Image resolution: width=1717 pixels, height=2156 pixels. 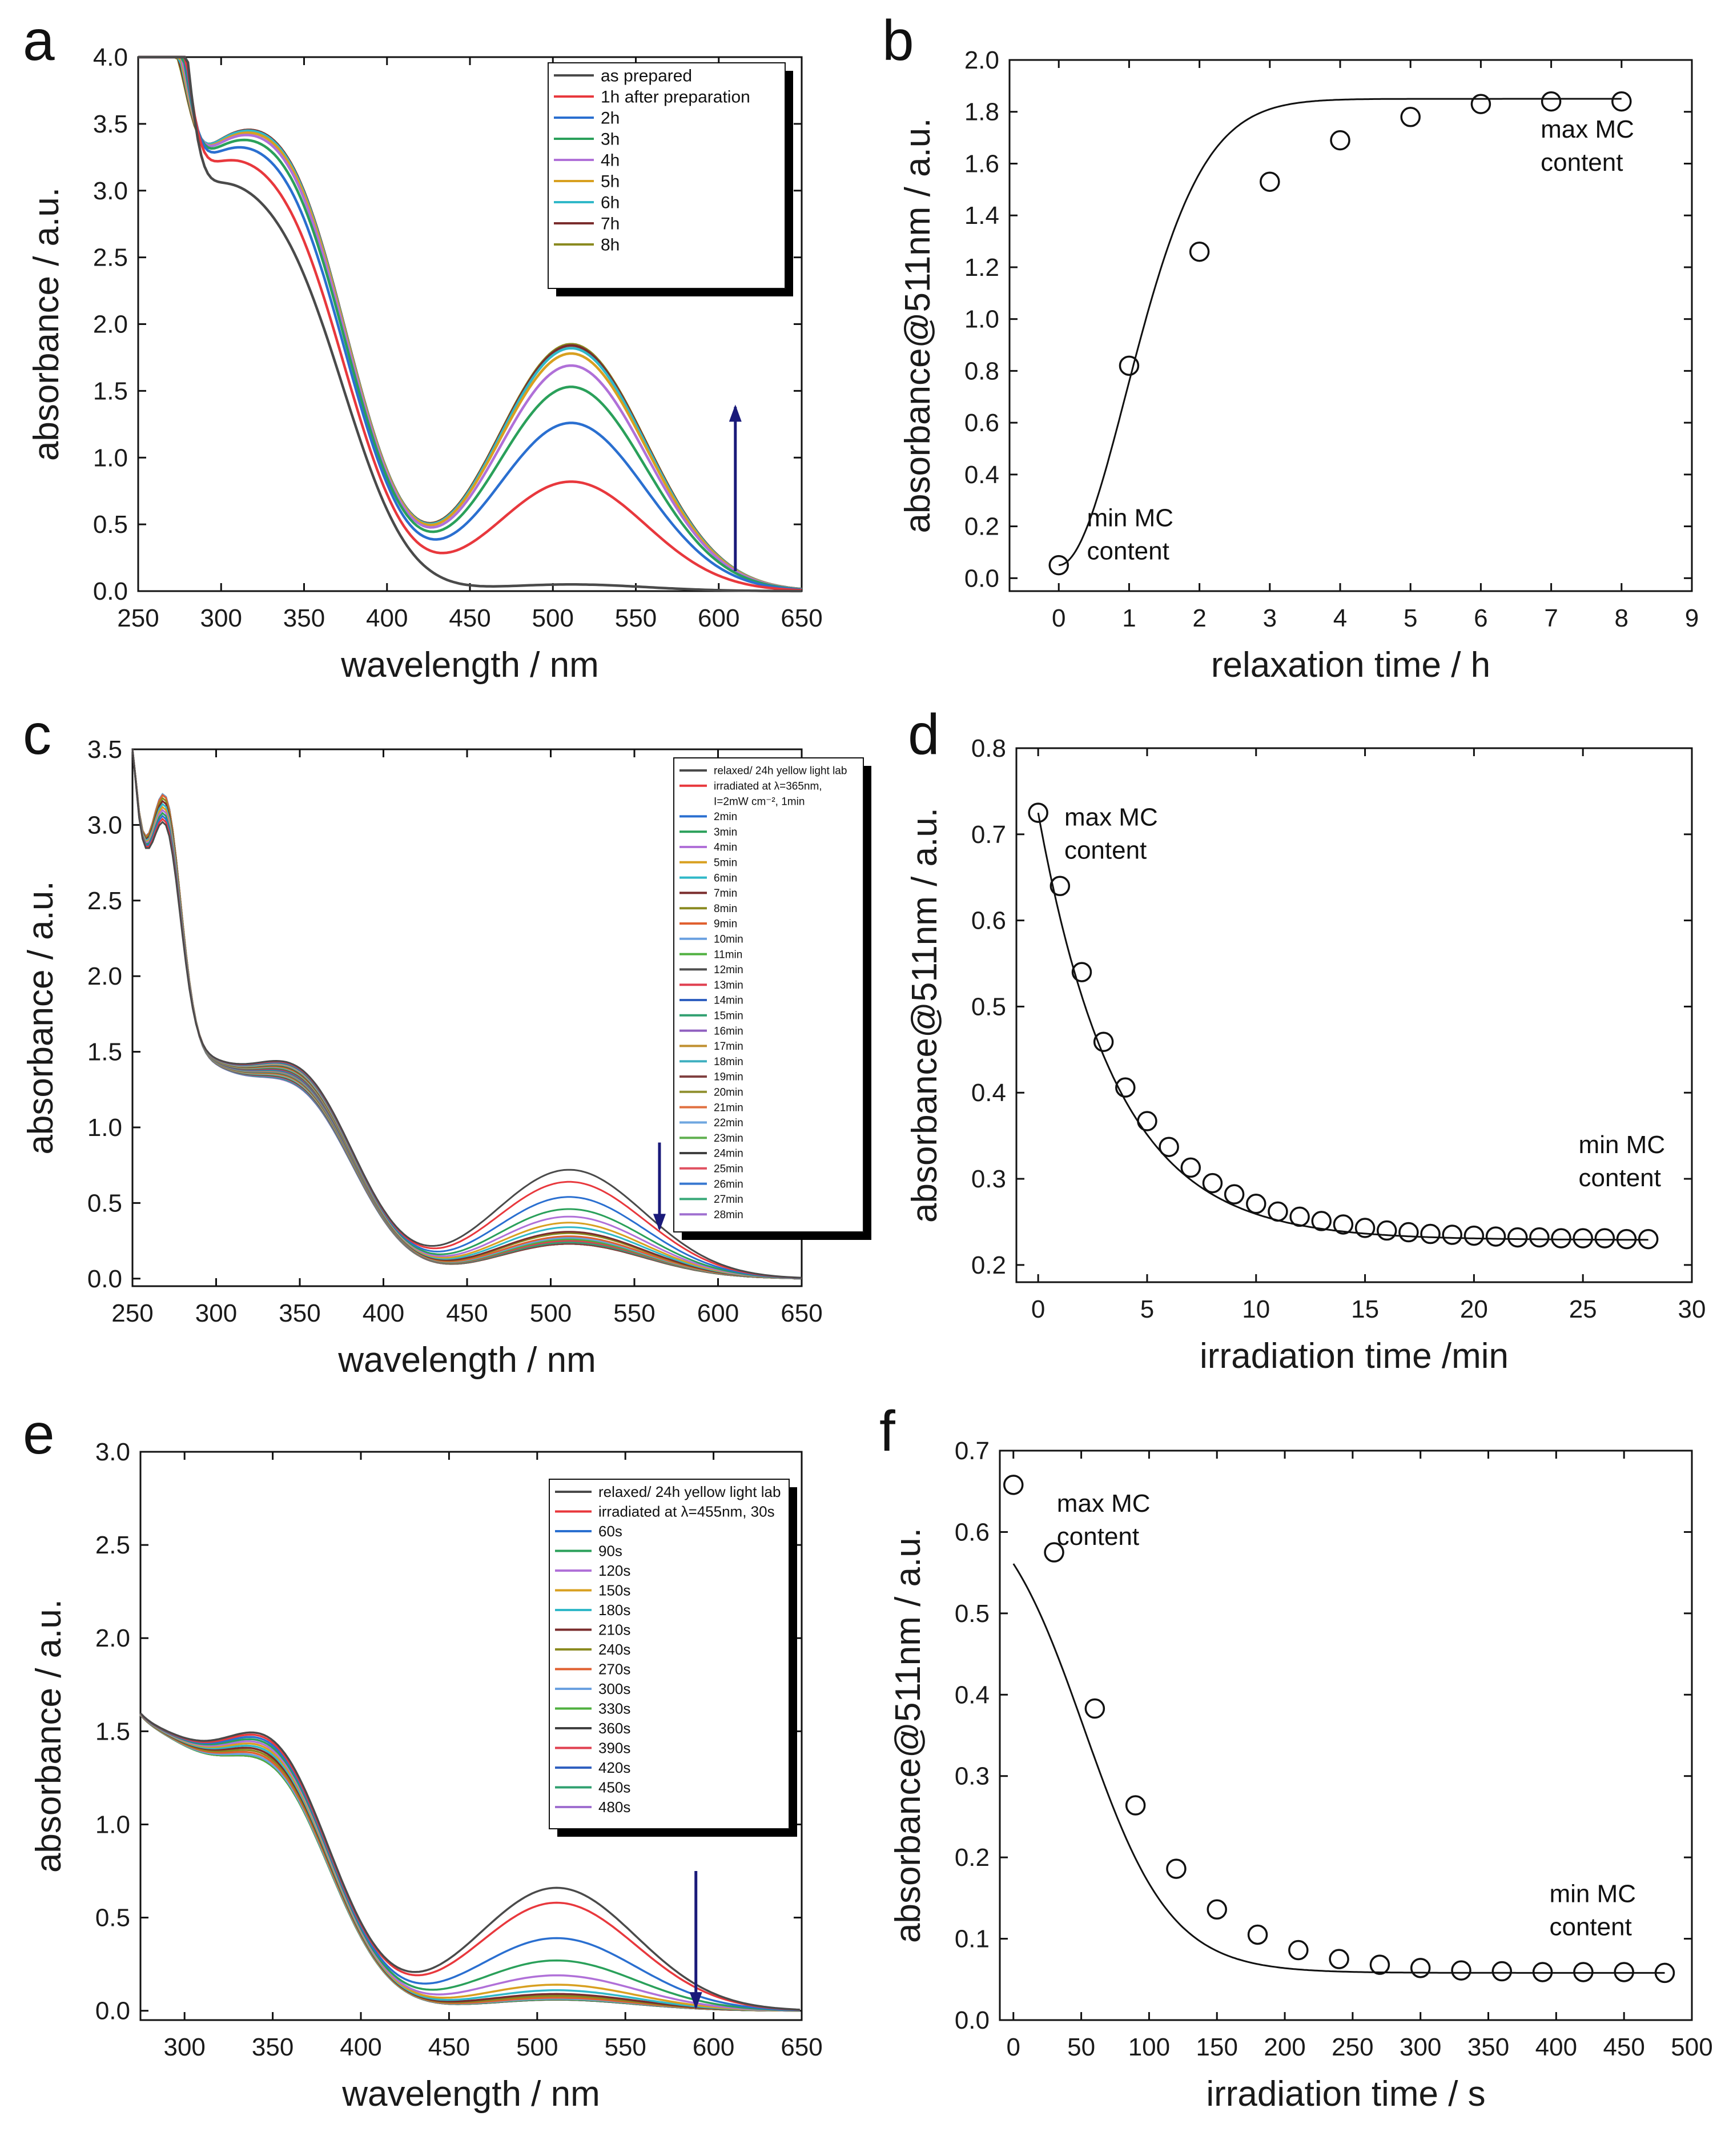 What do you see at coordinates (728, 1215) in the screenshot?
I see `legend-entry: 28min` at bounding box center [728, 1215].